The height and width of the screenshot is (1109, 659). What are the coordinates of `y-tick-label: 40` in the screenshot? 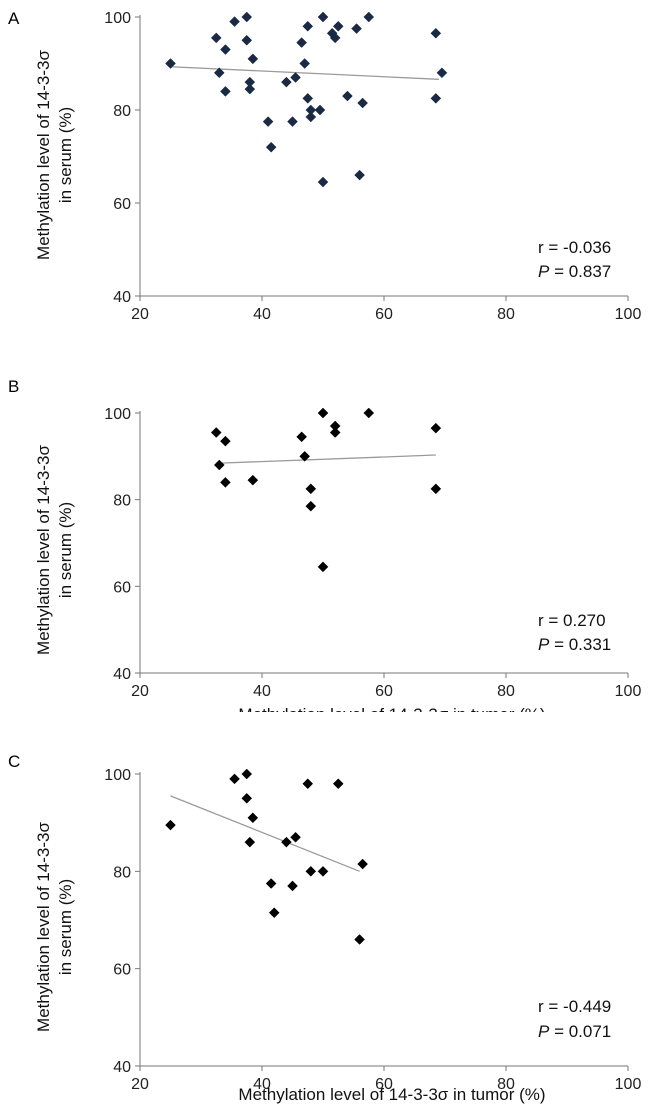 It's located at (122, 297).